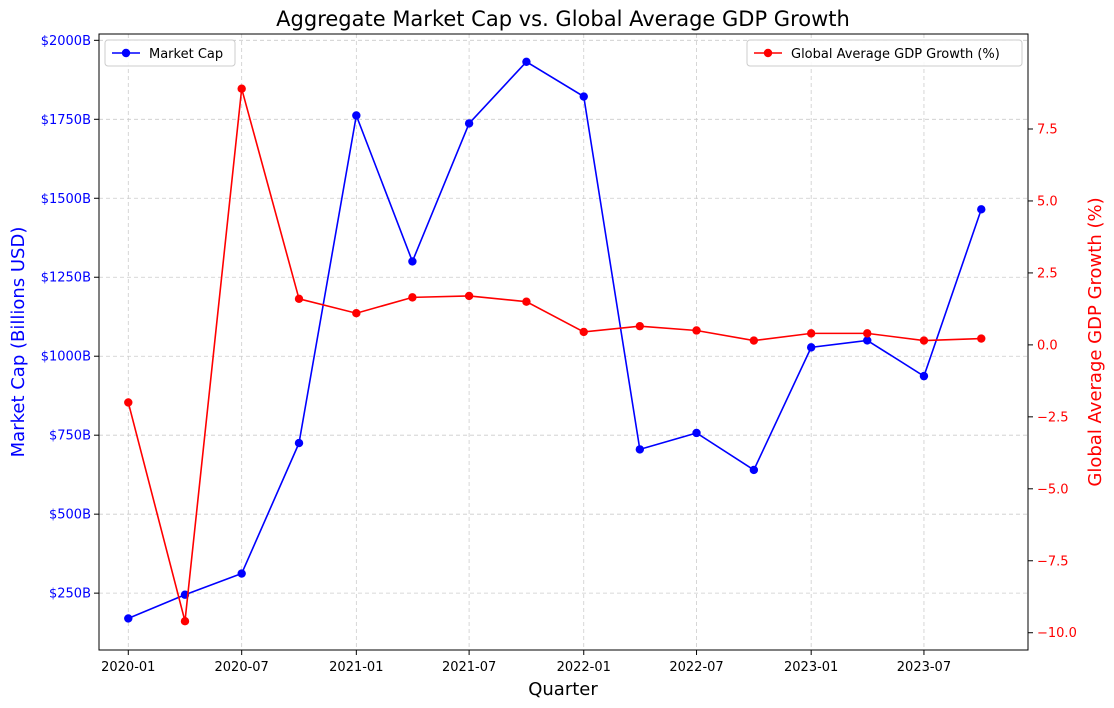 This screenshot has width=1114, height=708. What do you see at coordinates (1053, 417) in the screenshot?
I see `right-tick-label: −2.5` at bounding box center [1053, 417].